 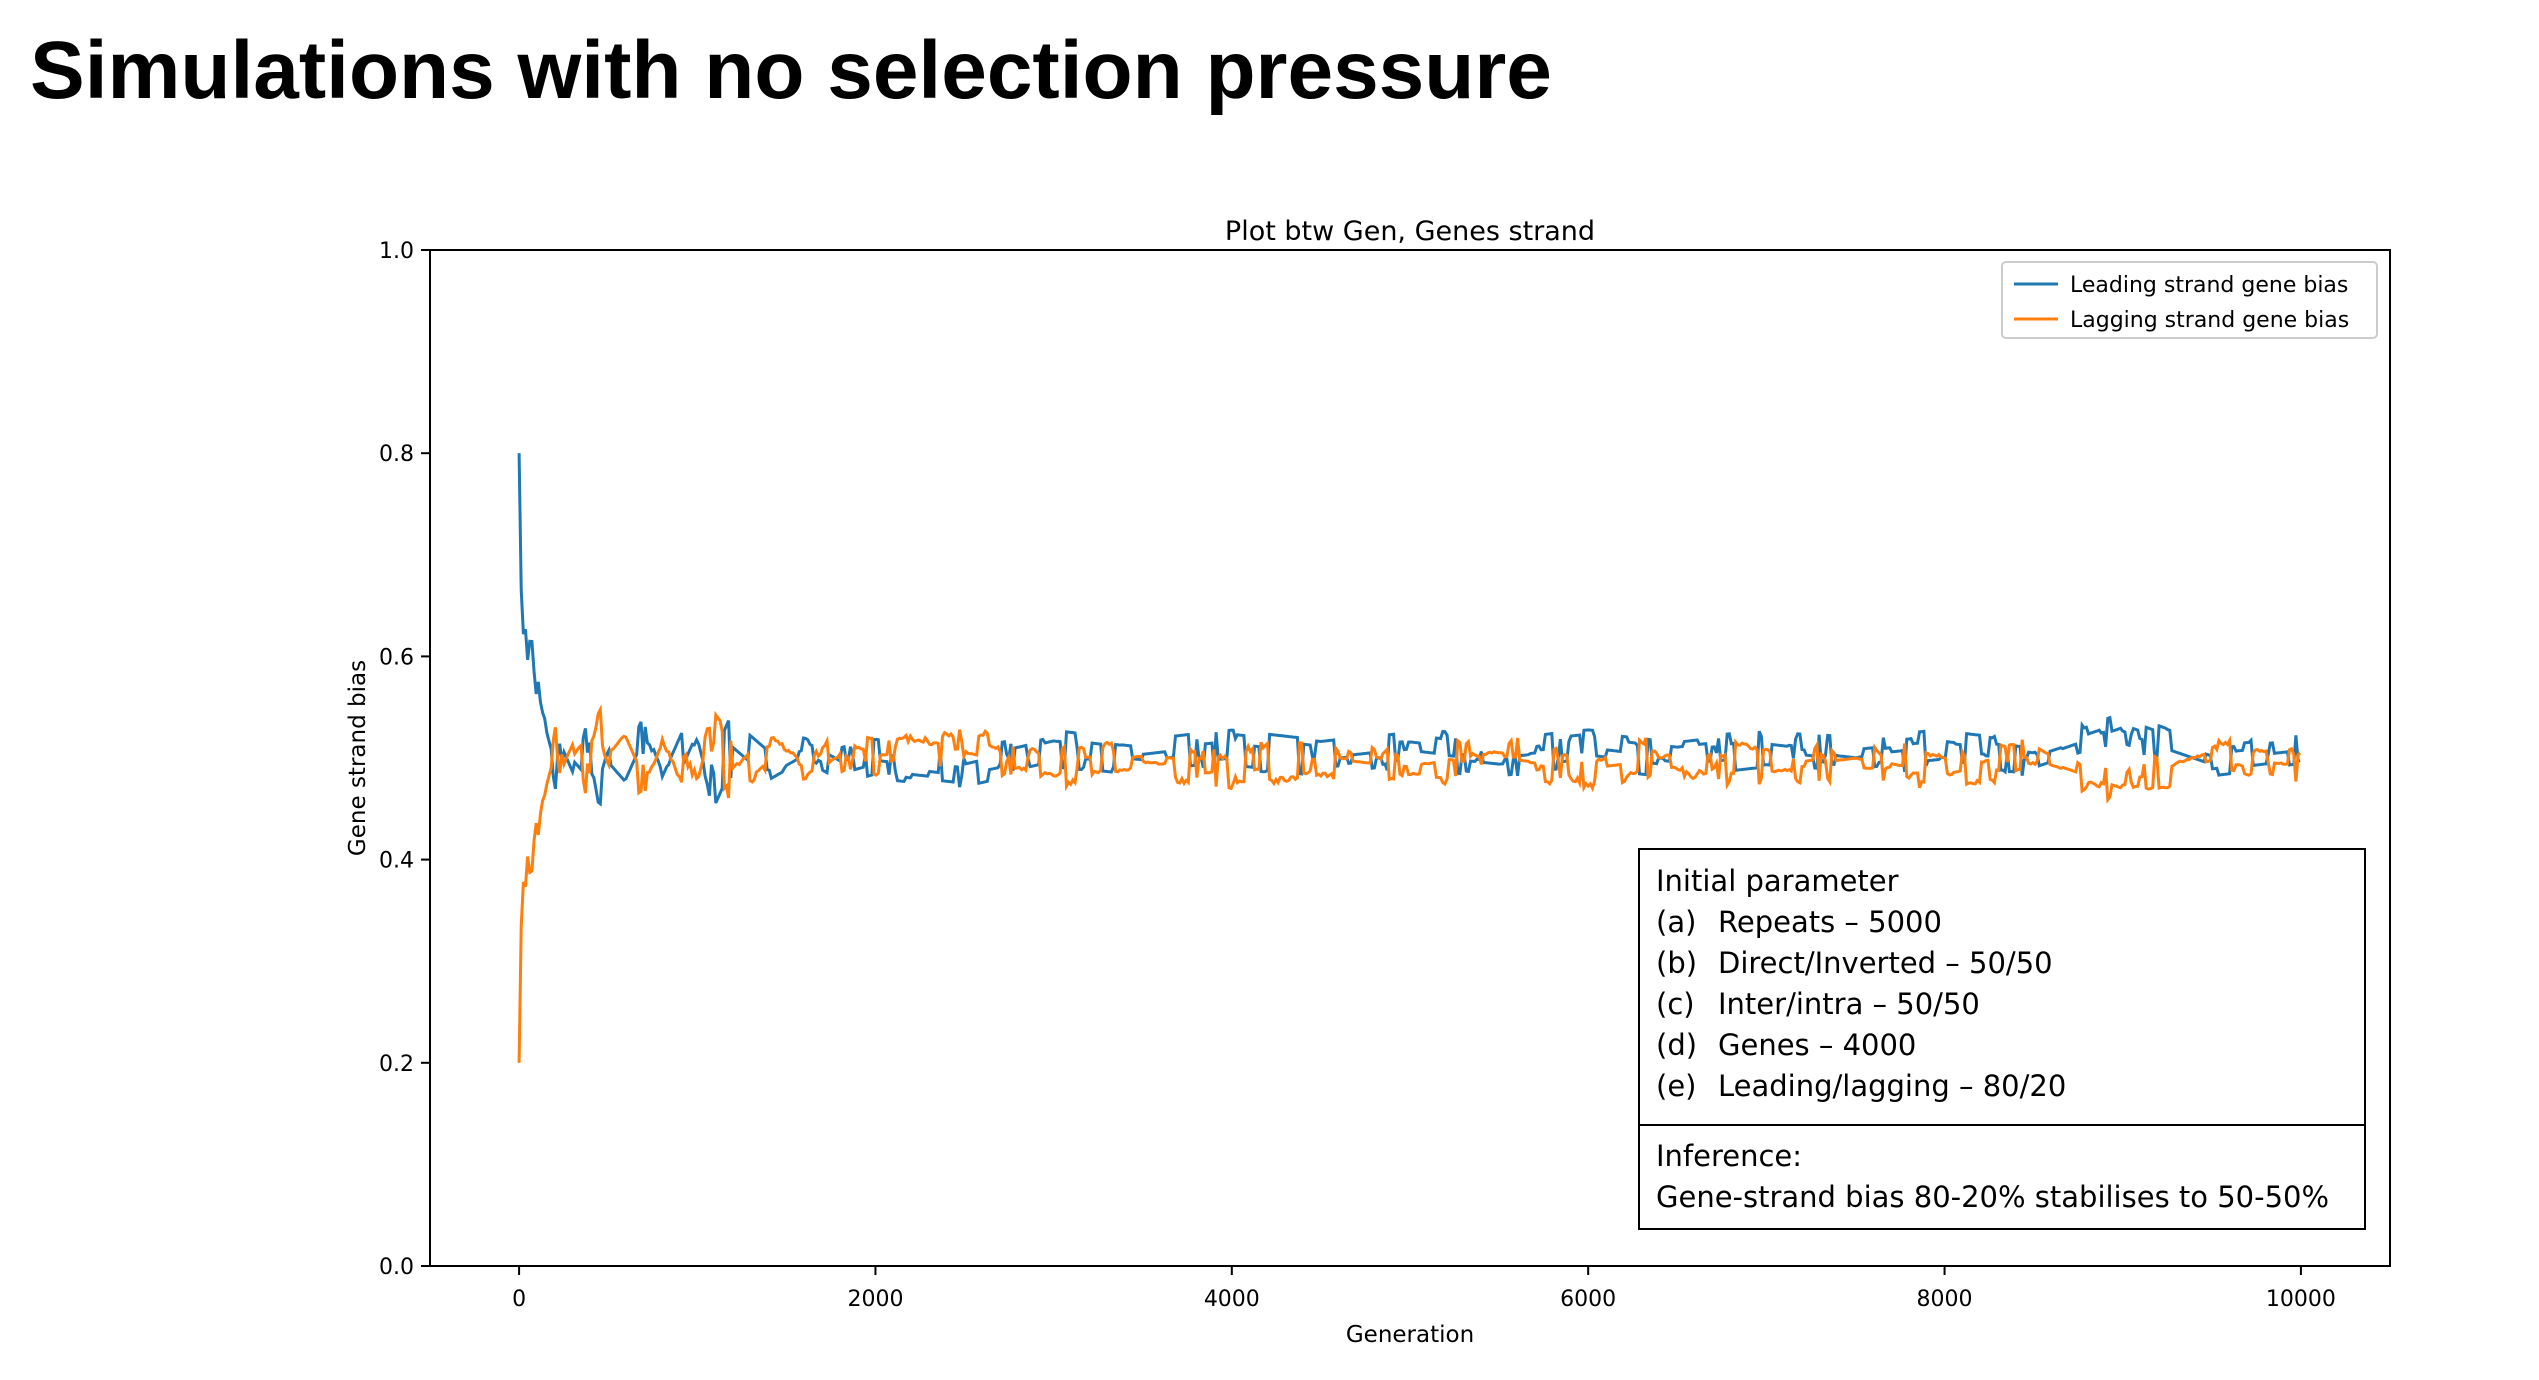 What do you see at coordinates (1885, 963) in the screenshot?
I see `param-value: Direct/Inverted – 50/50` at bounding box center [1885, 963].